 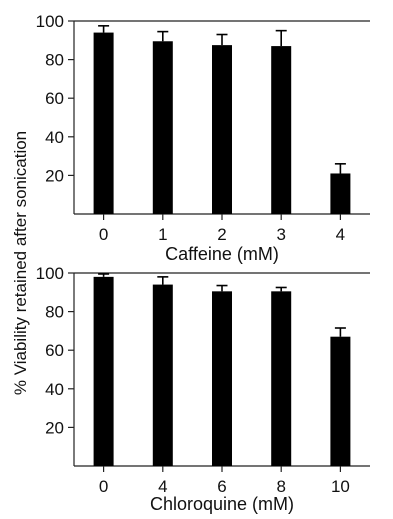 What do you see at coordinates (280, 486) in the screenshot?
I see `chloroquine-x-tick-label: 8` at bounding box center [280, 486].